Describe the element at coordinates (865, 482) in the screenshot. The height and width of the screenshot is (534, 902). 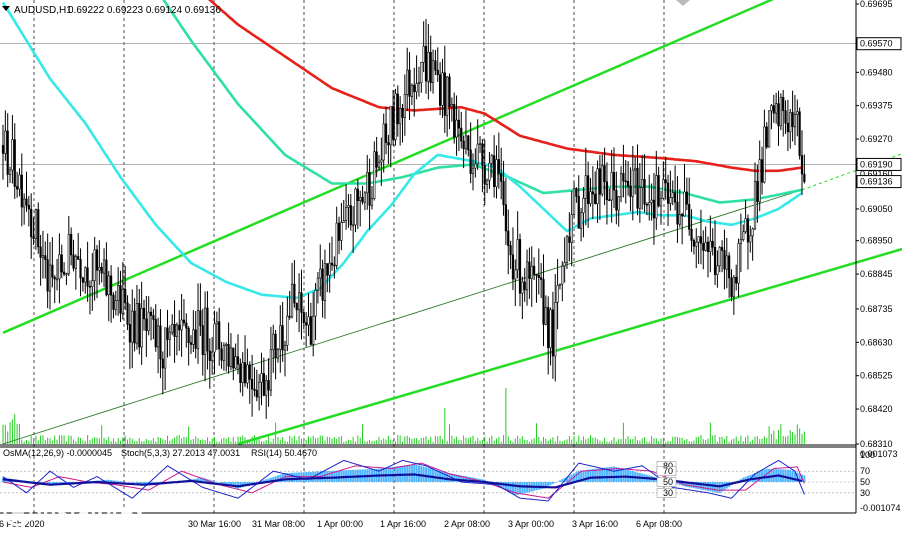
I see `indicator-level-label: 50` at that location.